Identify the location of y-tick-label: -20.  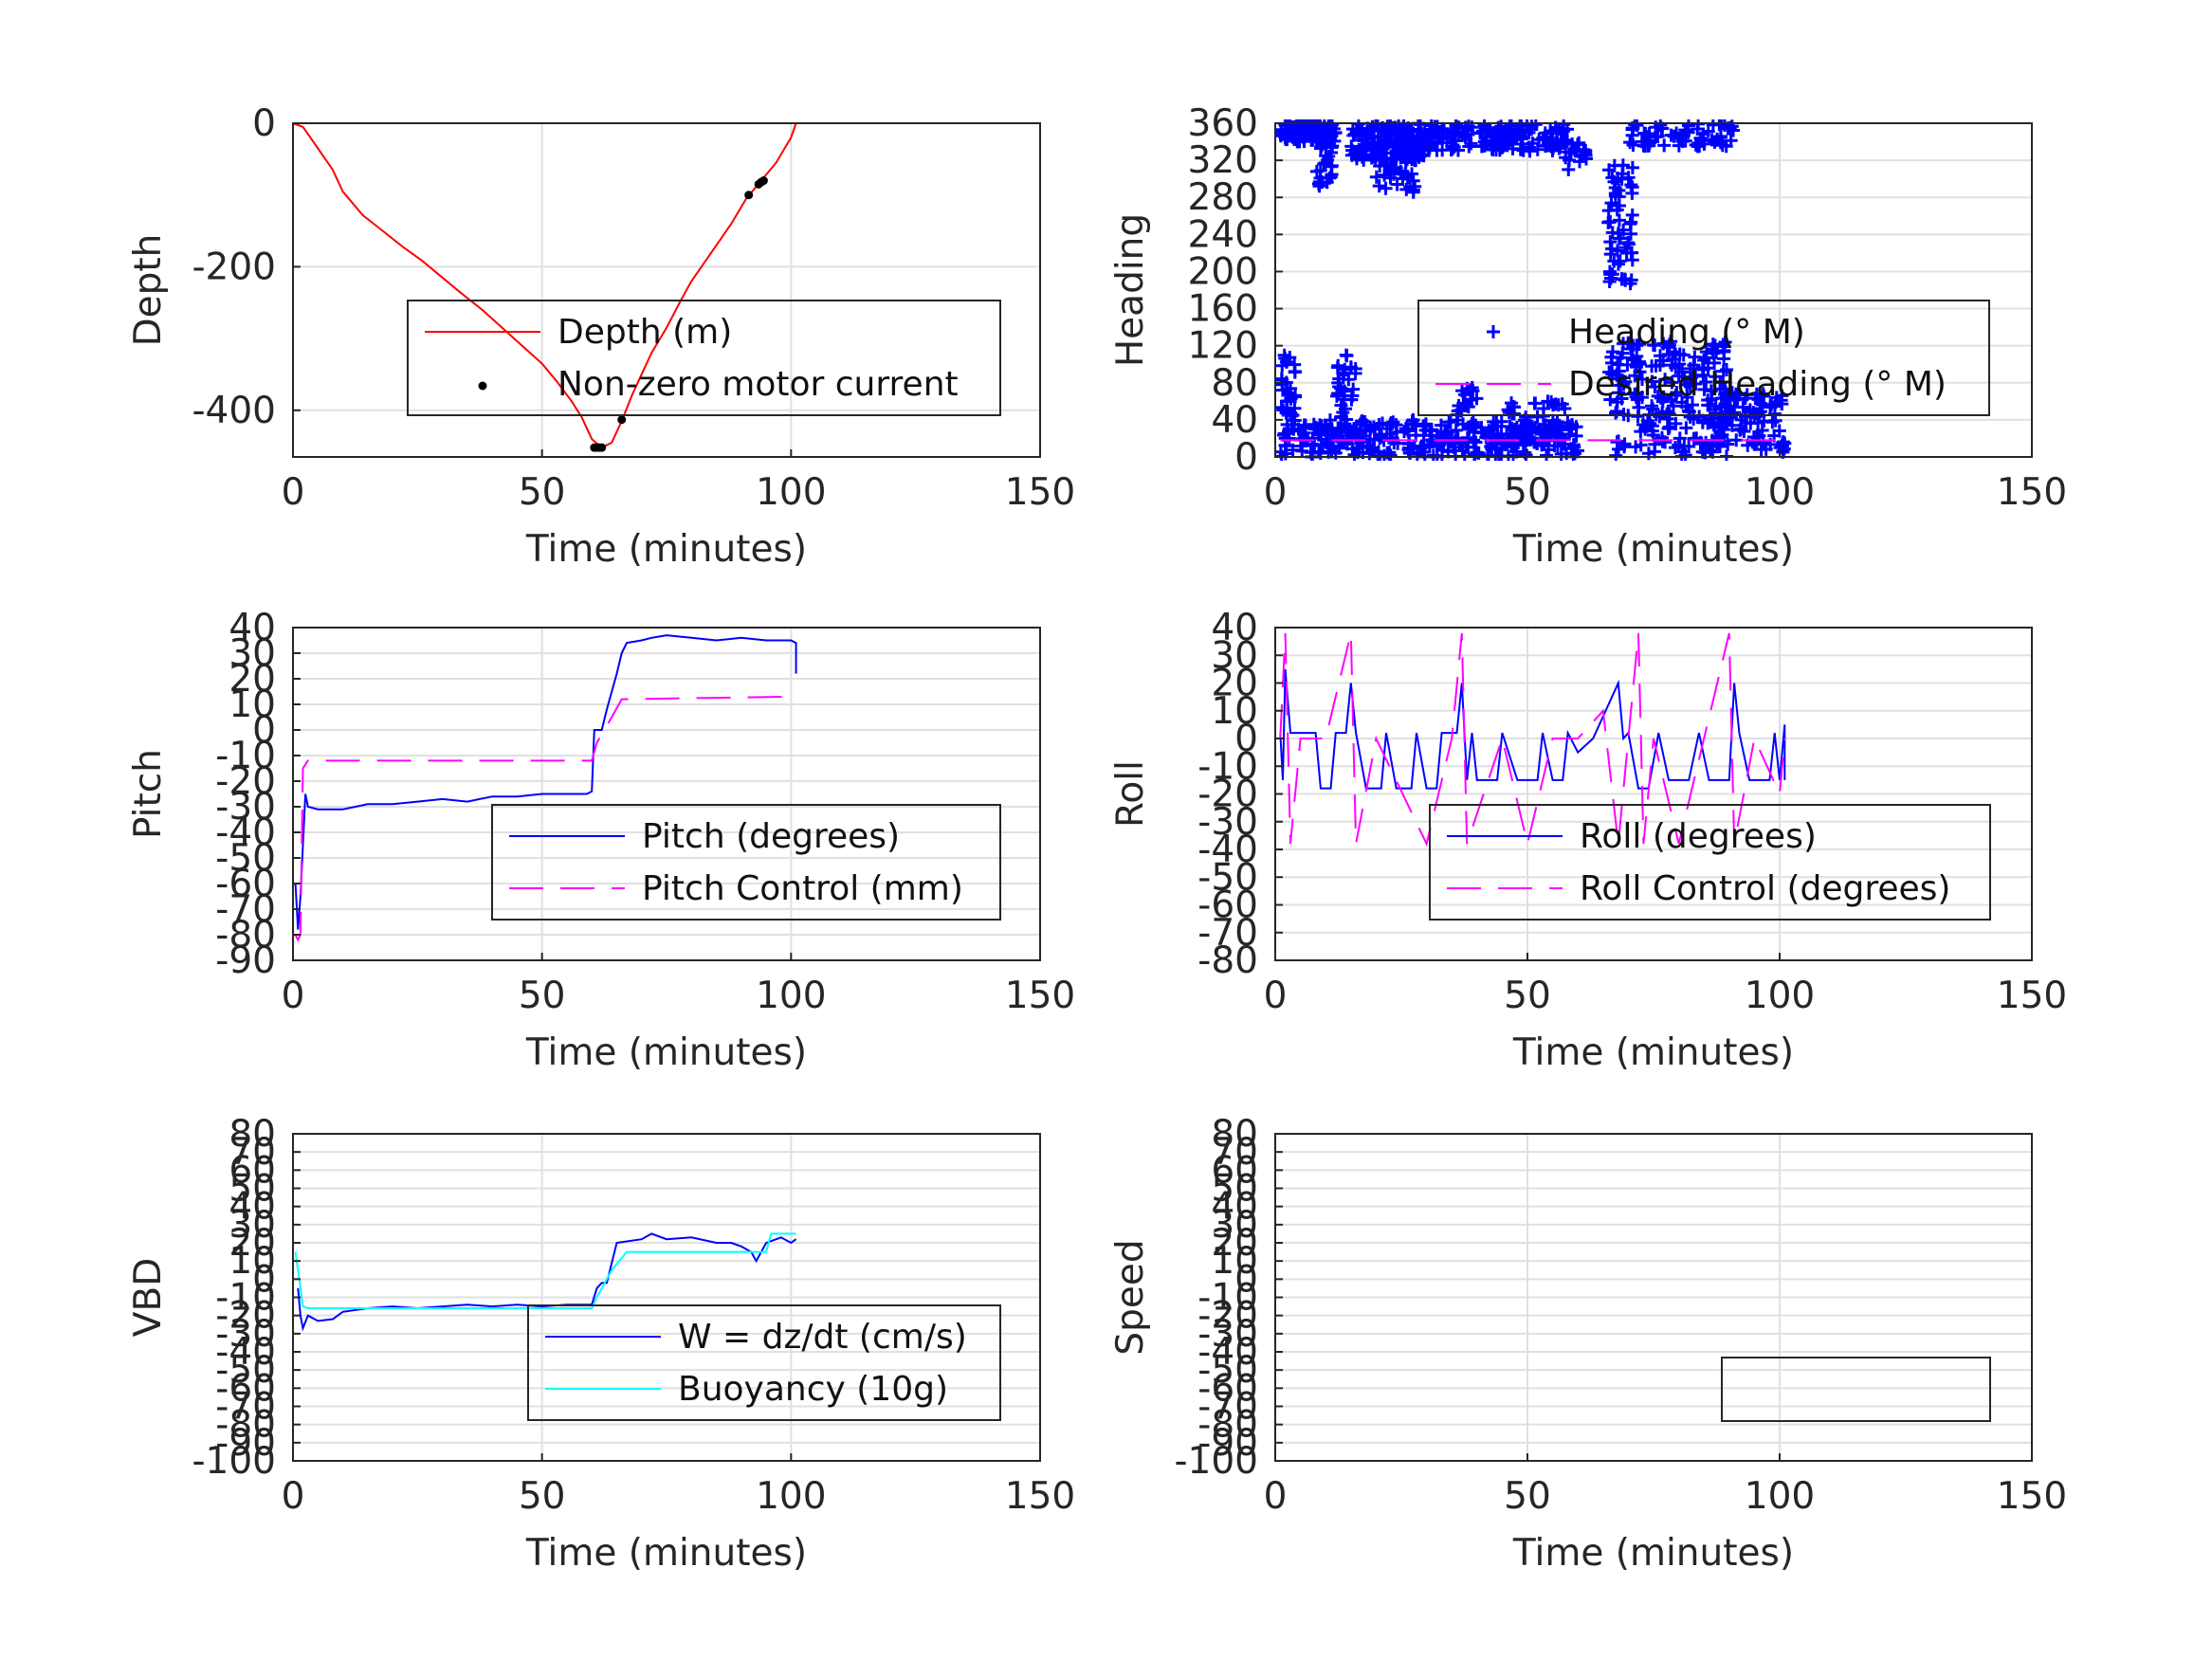
(1227, 1316).